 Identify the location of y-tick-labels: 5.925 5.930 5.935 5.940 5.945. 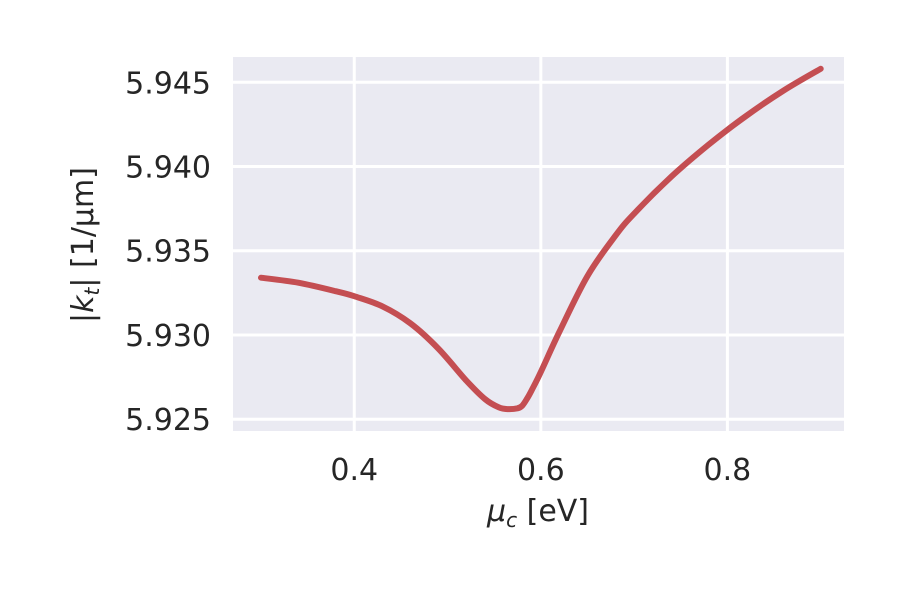
(168, 252).